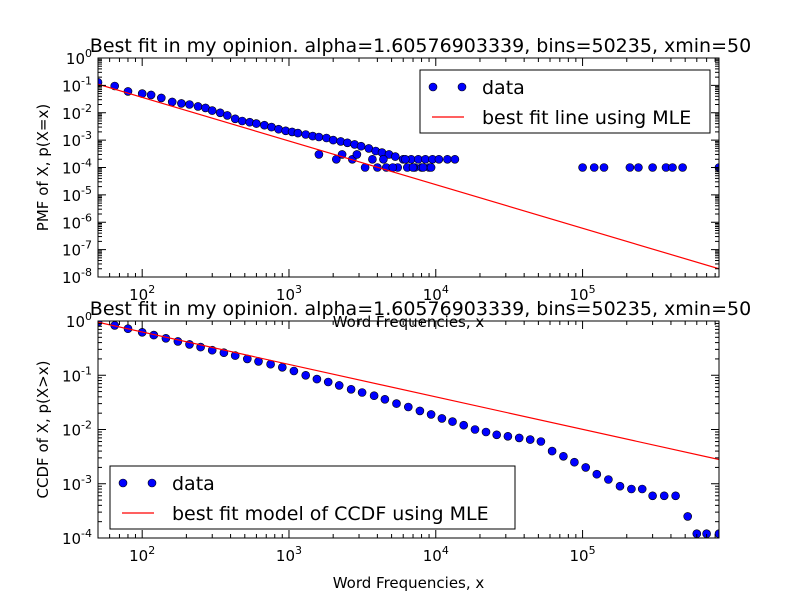  I want to click on y-tick-label: 10⁻⁵, so click(77, 194).